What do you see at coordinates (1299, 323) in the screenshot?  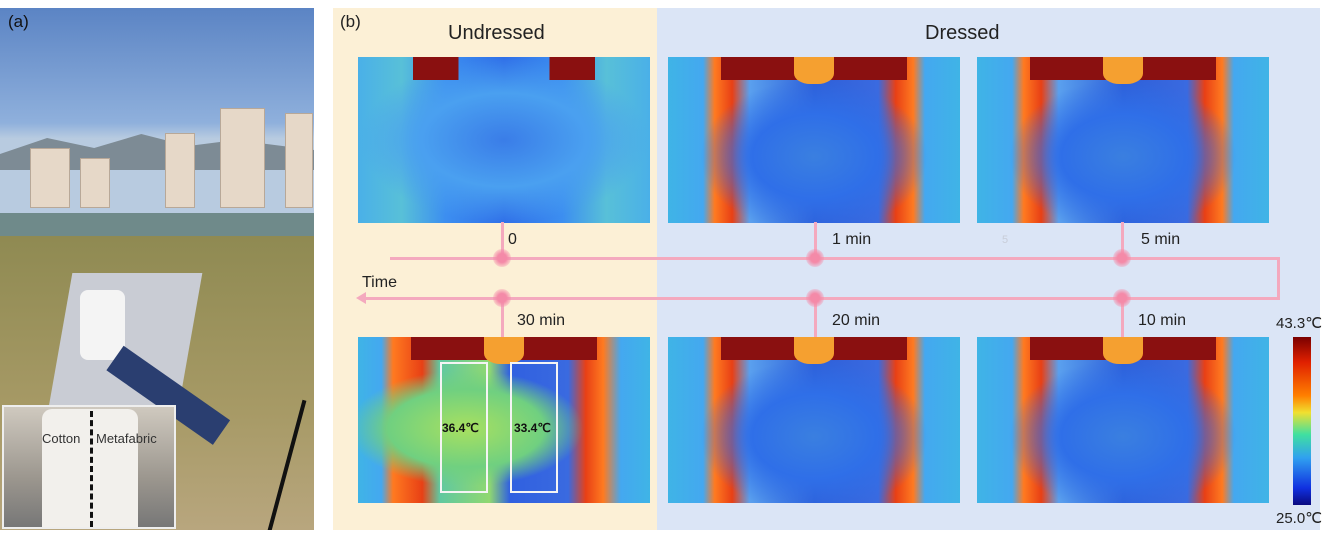 I see `colorbar-max-label: 43.3℃` at bounding box center [1299, 323].